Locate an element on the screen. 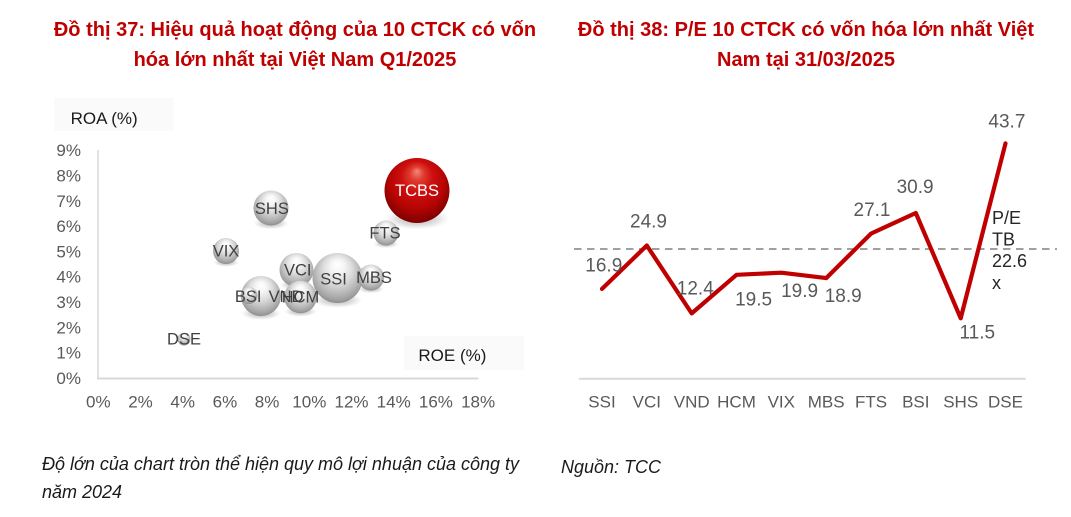 Image resolution: width=1071 pixels, height=517 pixels. svg-text: 30.9 is located at coordinates (915, 187).